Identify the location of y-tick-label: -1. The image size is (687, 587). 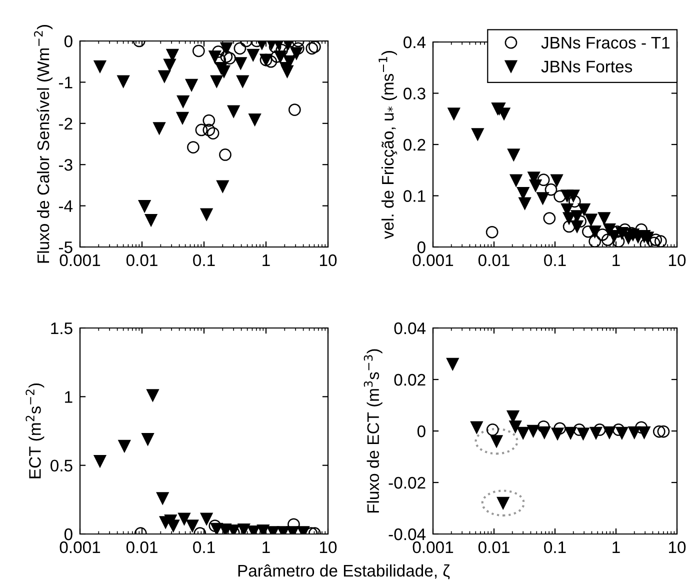
(65, 82).